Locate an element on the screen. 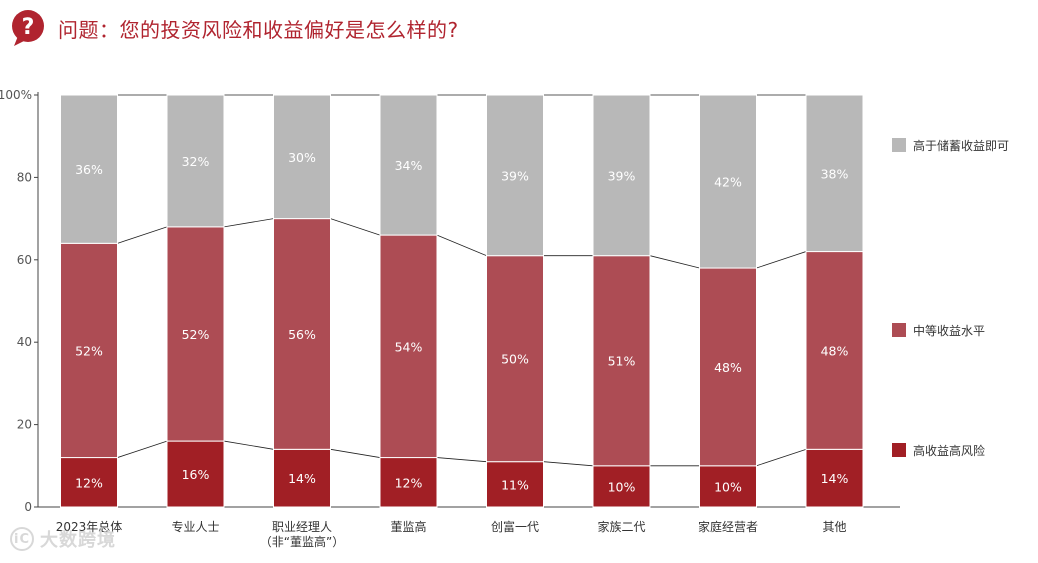 The image size is (1038, 563). y-tick-label: 80 is located at coordinates (24, 177).